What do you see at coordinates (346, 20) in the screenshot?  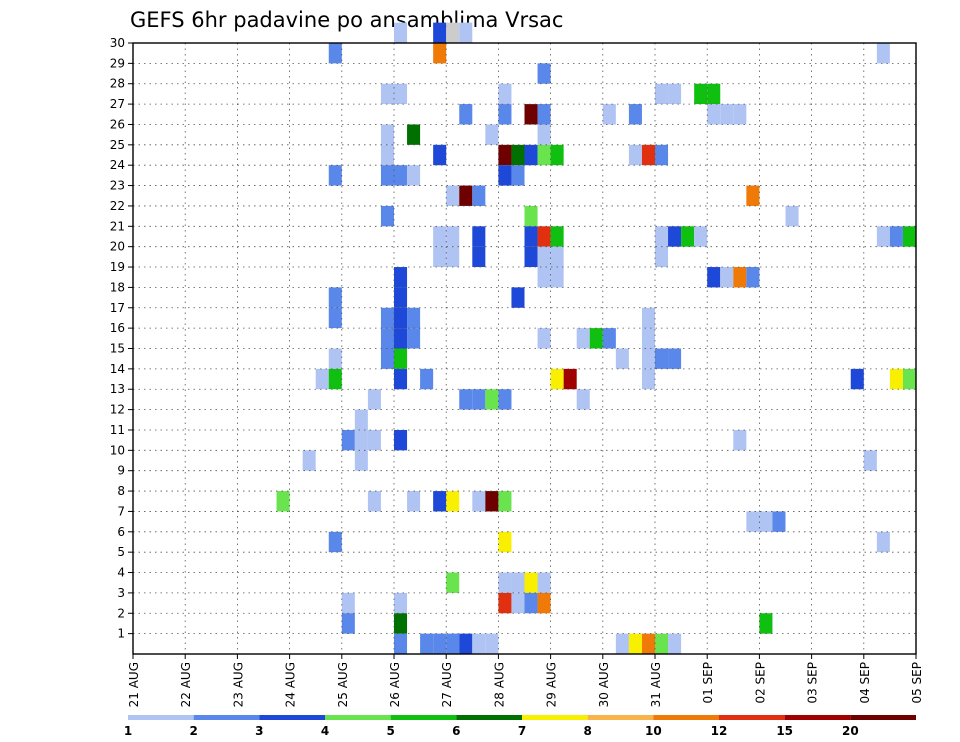 I see `chart-title: GEFS 6hr padavine po ansamblima Vrsac` at bounding box center [346, 20].